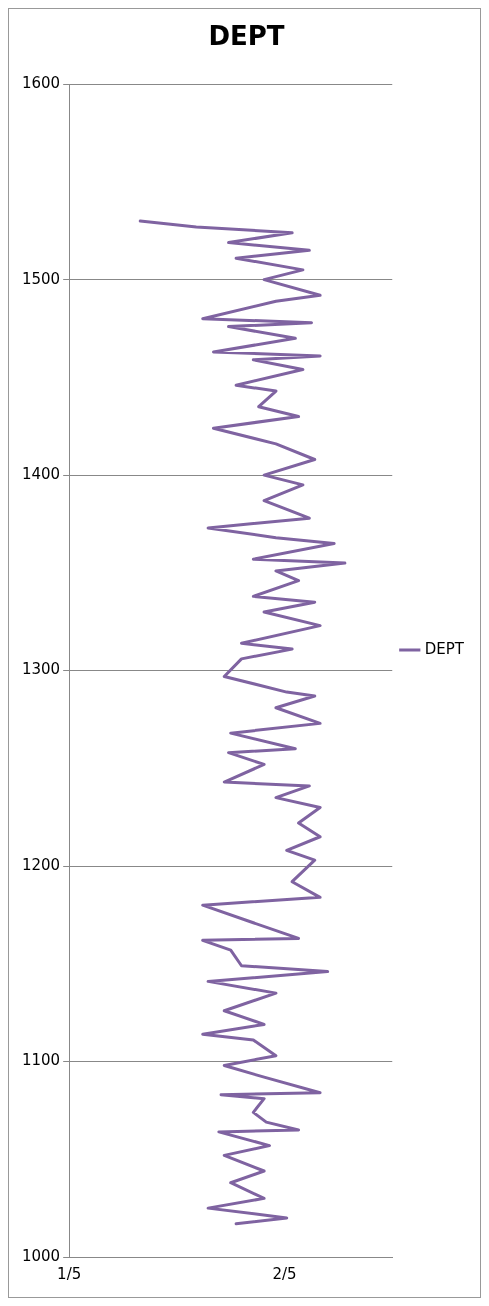 The width and height of the screenshot is (489, 1306). What do you see at coordinates (444, 648) in the screenshot?
I see `legend-label: DEPT` at bounding box center [444, 648].